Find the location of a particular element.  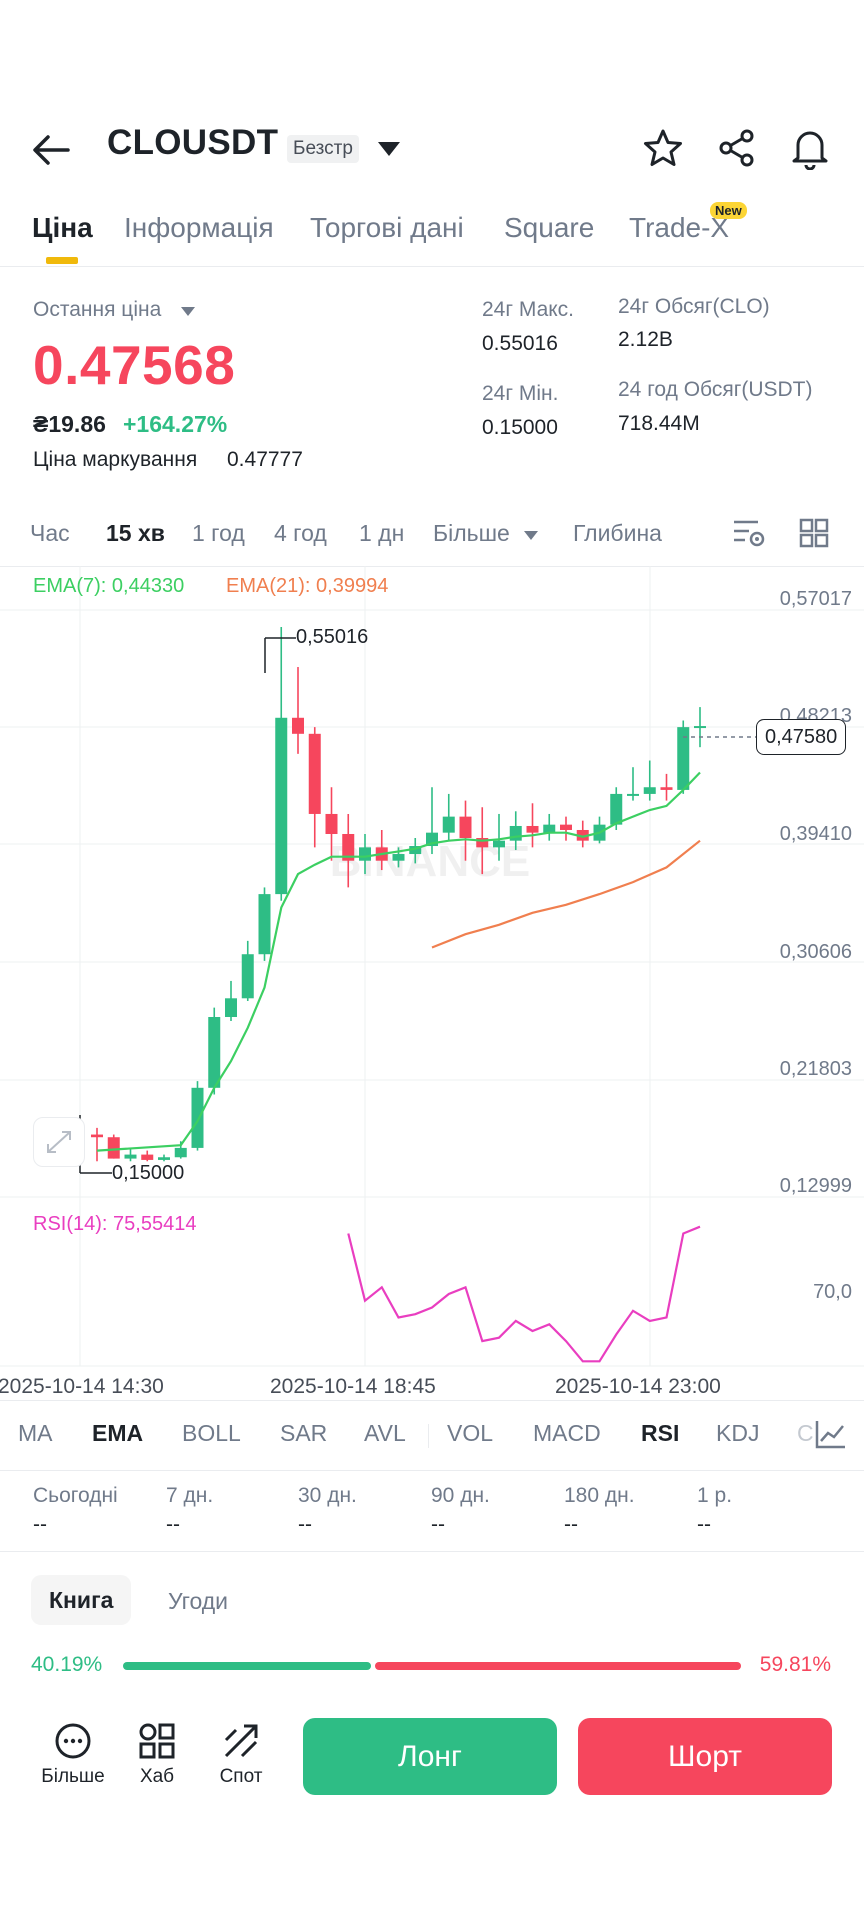

high-24h: 0.55016 is located at coordinates (520, 343).